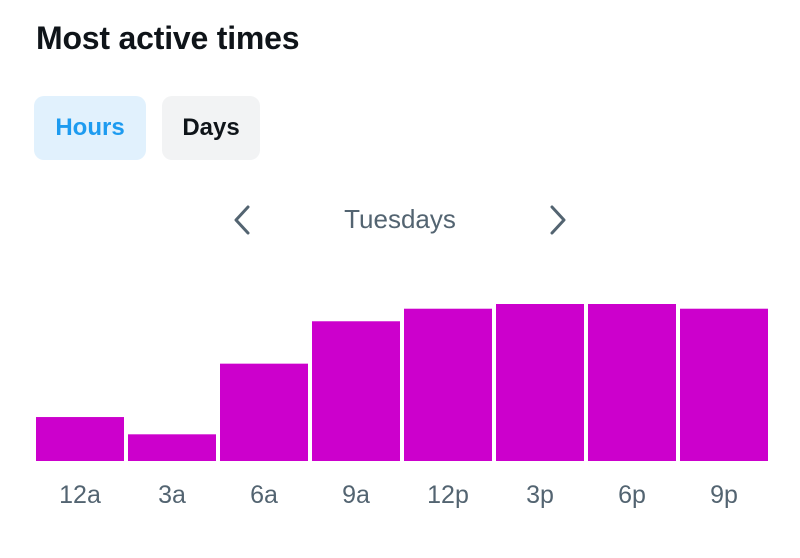  I want to click on next-day-button, so click(558, 220).